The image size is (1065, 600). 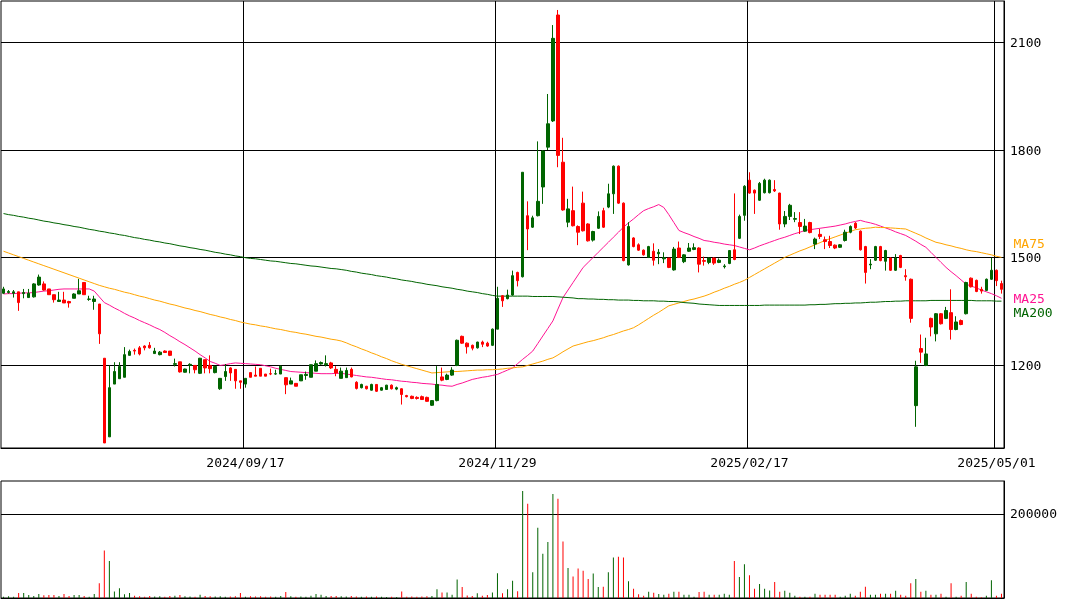 What do you see at coordinates (1033, 312) in the screenshot?
I see `series-label: MA200` at bounding box center [1033, 312].